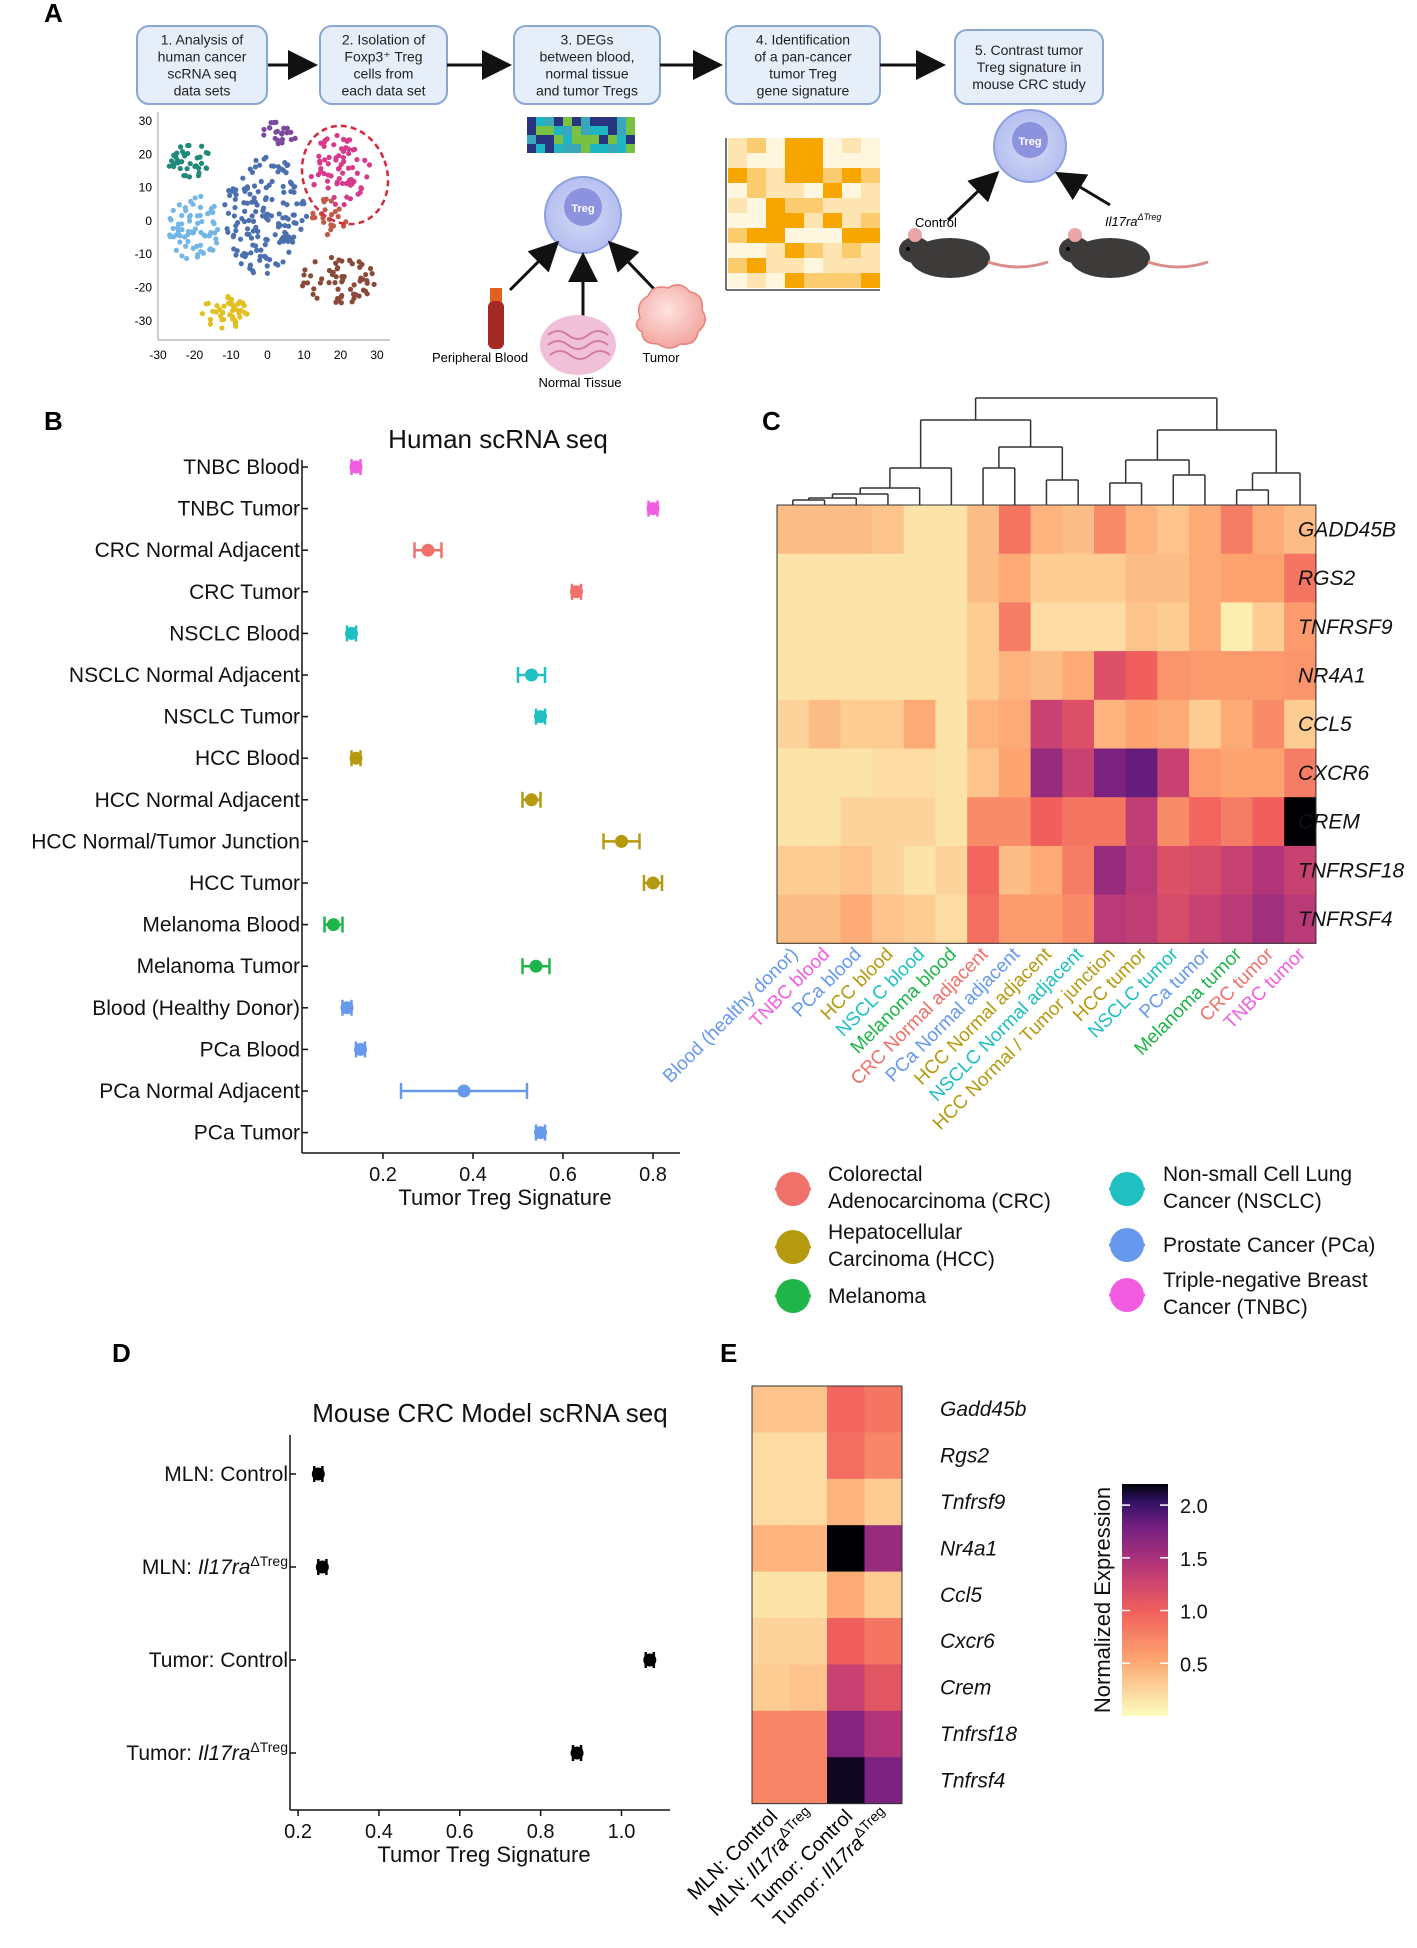 The image size is (1417, 1948). What do you see at coordinates (1102, 1600) in the screenshot?
I see `colorbar-label: Normalized Expression` at bounding box center [1102, 1600].